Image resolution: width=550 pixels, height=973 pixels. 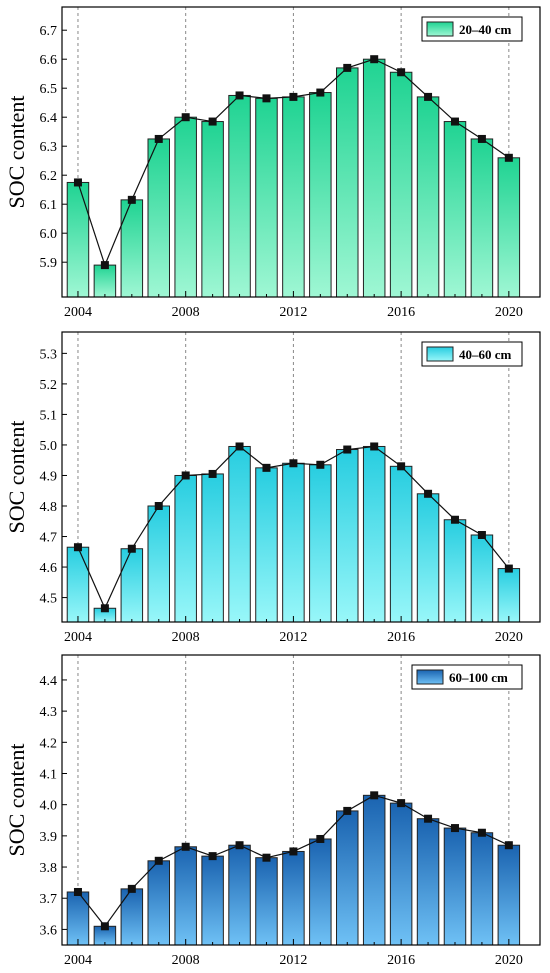 I want to click on y-tick-label: 5.9, so click(x=49, y=263).